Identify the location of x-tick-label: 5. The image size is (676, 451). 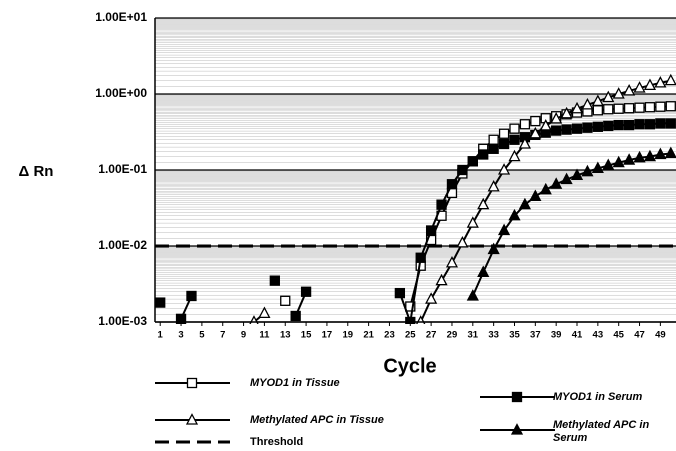
(202, 335).